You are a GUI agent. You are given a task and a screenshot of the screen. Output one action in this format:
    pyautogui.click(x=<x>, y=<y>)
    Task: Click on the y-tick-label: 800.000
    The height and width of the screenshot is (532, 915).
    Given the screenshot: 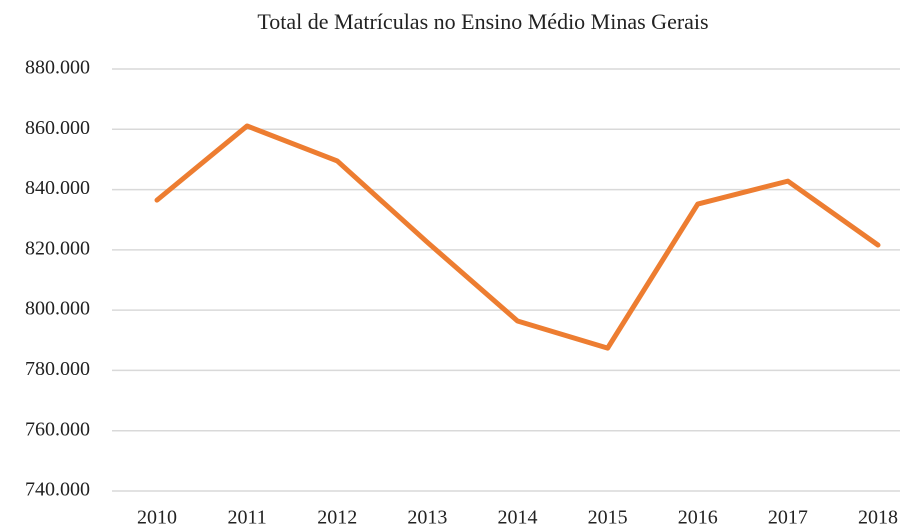 What is the action you would take?
    pyautogui.click(x=57, y=309)
    